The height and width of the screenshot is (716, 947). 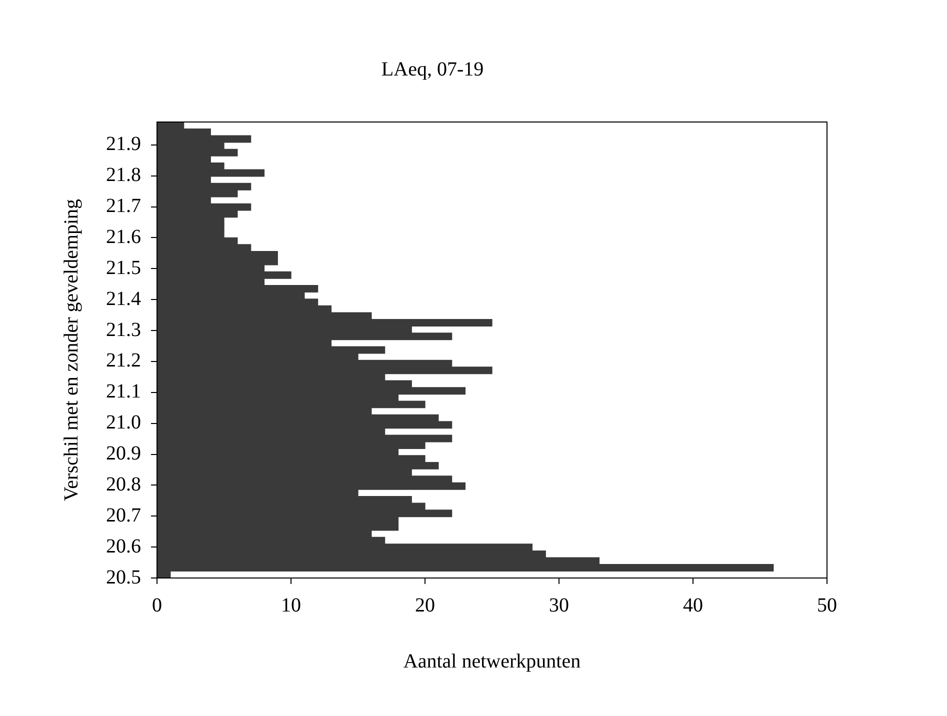 I want to click on y-tick-label: 20.7, so click(x=123, y=515).